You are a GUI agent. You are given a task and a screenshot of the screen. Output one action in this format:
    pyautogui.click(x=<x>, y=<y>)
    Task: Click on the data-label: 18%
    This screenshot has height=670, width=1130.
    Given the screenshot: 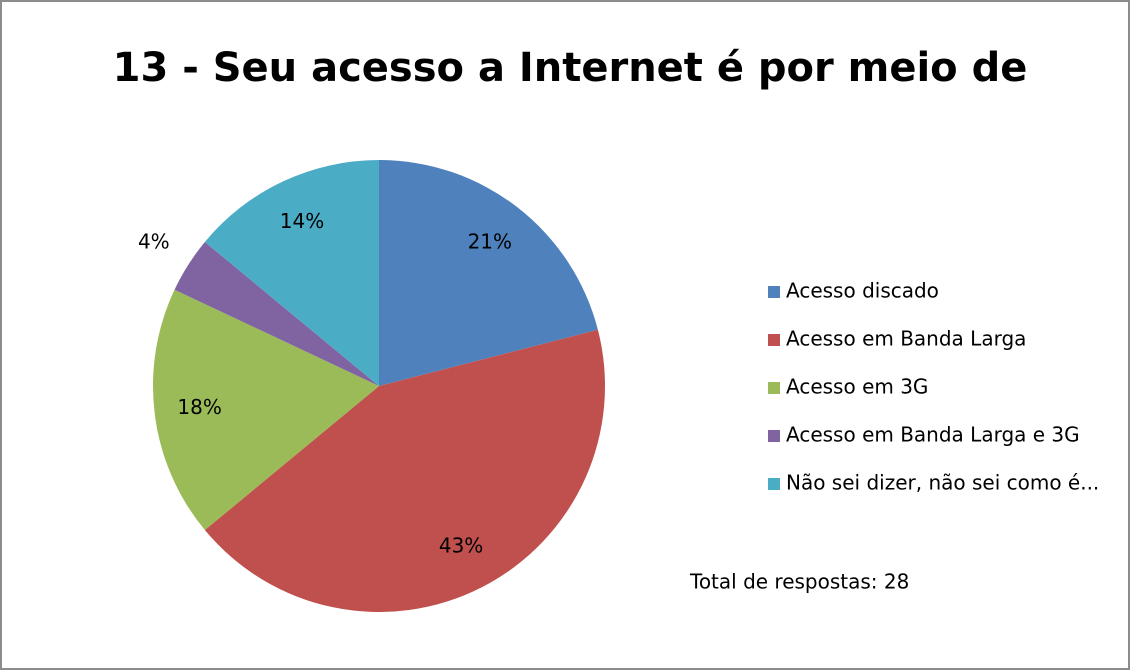 What is the action you would take?
    pyautogui.click(x=199, y=407)
    